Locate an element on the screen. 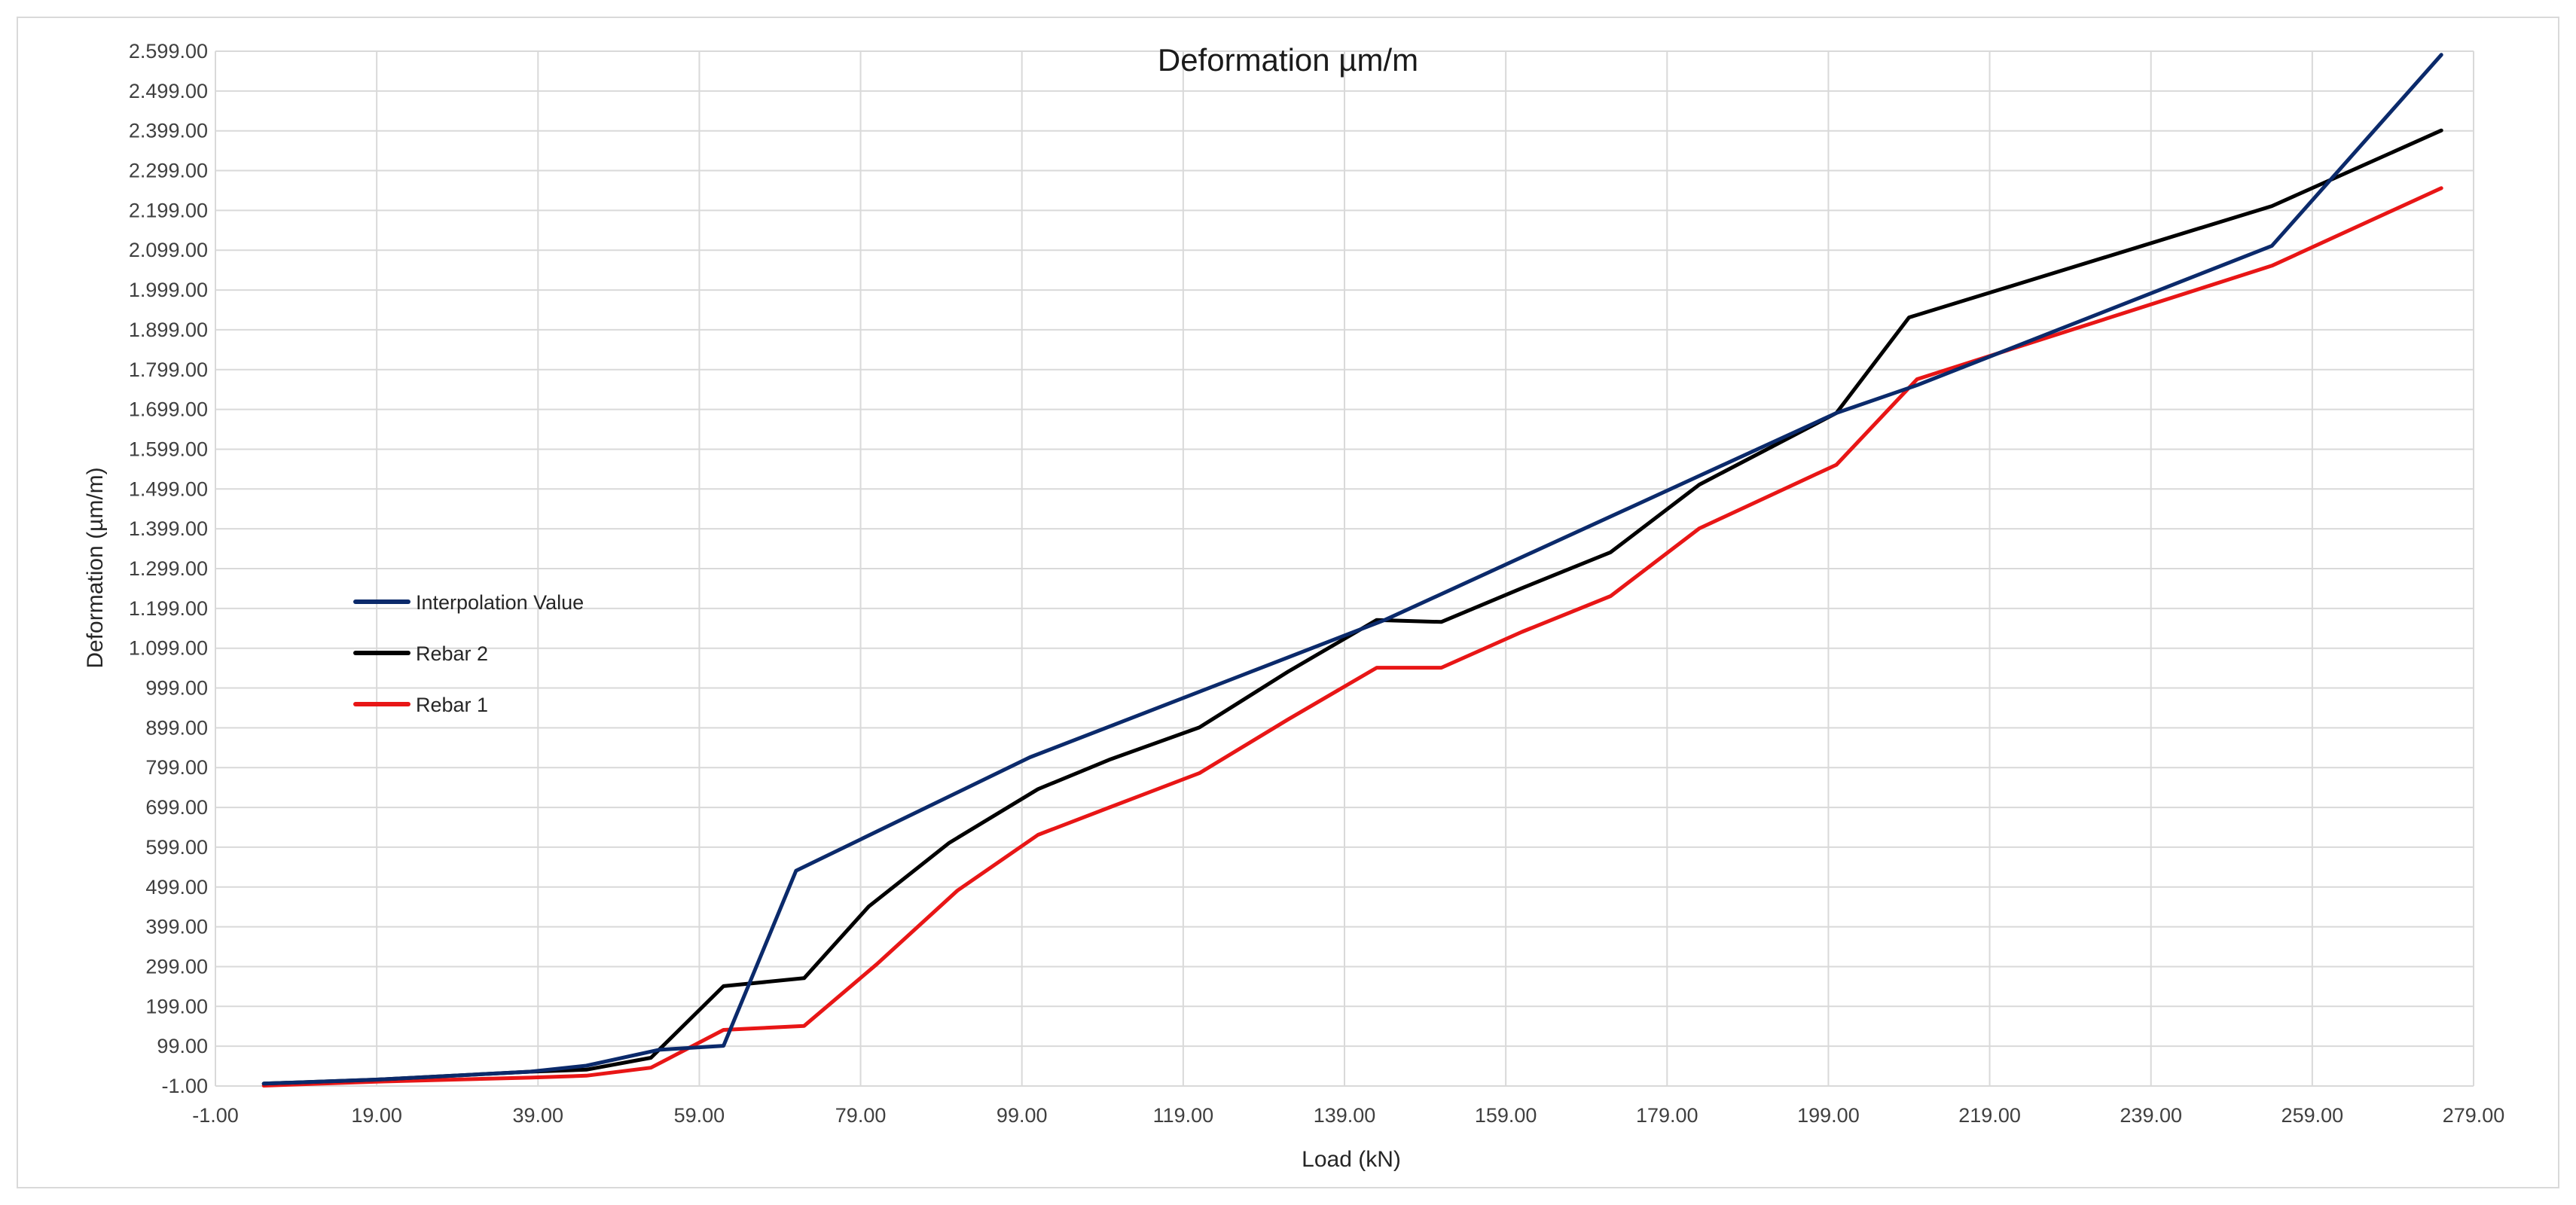 The width and height of the screenshot is (2576, 1205). y-tick-label: 2.499.00 is located at coordinates (169, 91).